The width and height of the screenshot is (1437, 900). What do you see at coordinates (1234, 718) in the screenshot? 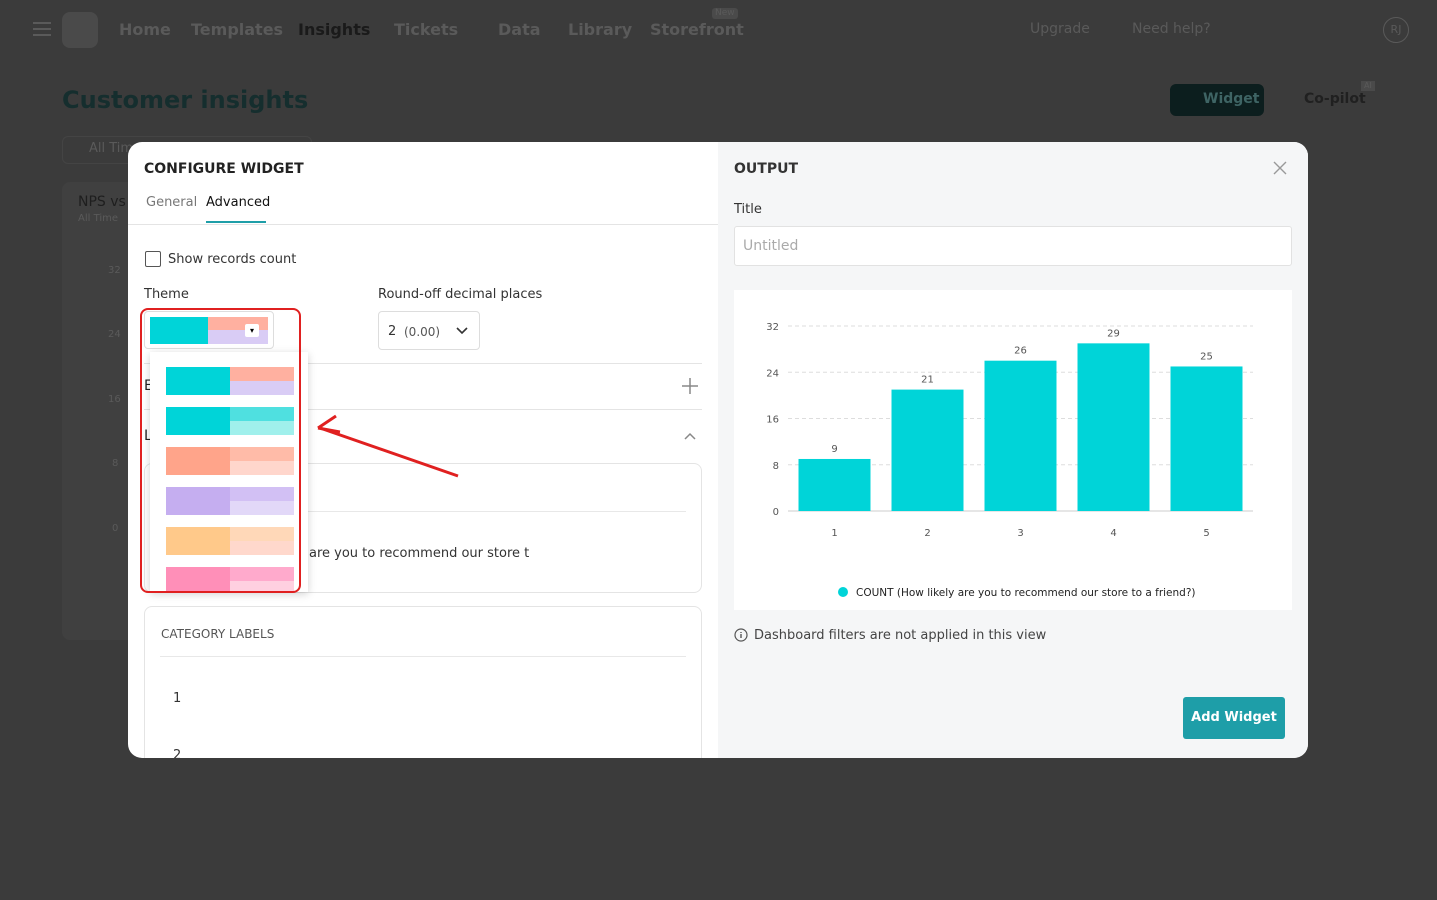
I see `add-widget-button: Add Widget` at bounding box center [1234, 718].